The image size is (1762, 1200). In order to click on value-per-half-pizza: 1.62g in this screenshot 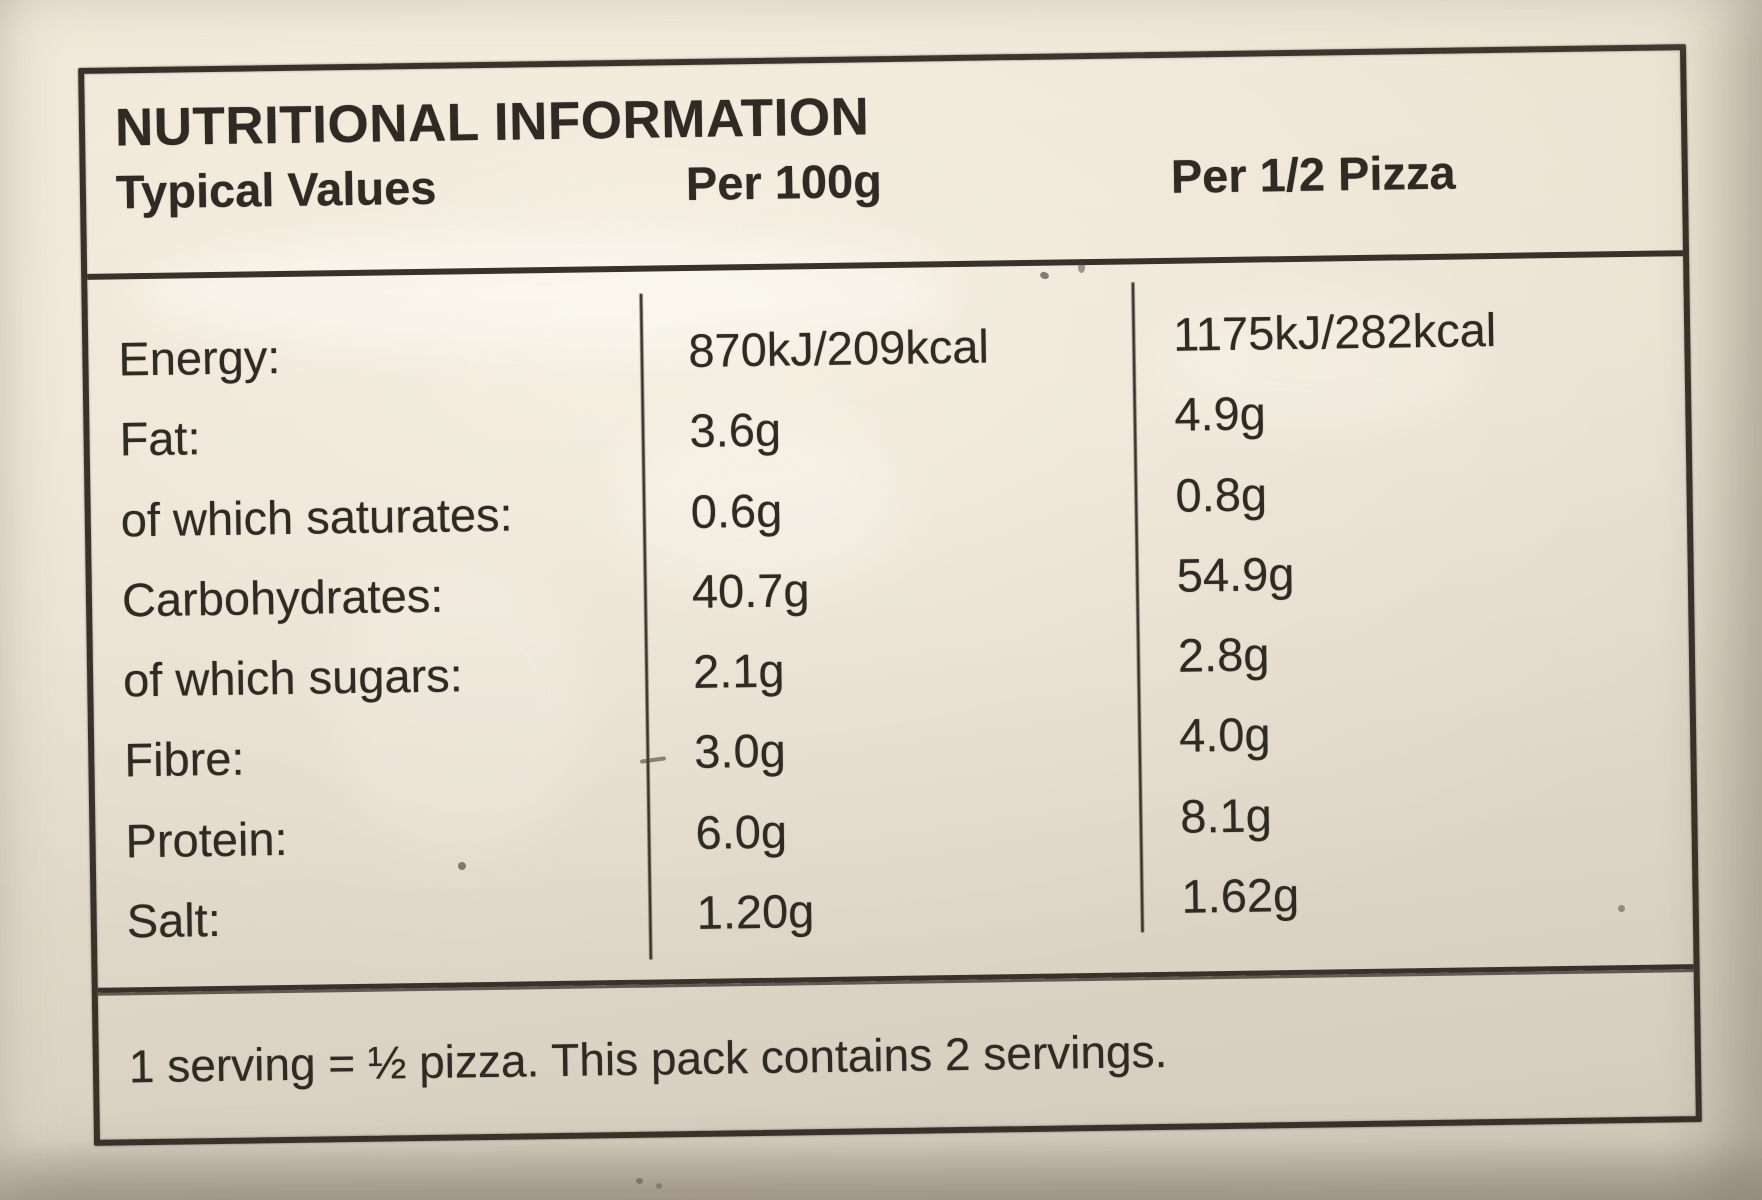, I will do `click(1240, 895)`.